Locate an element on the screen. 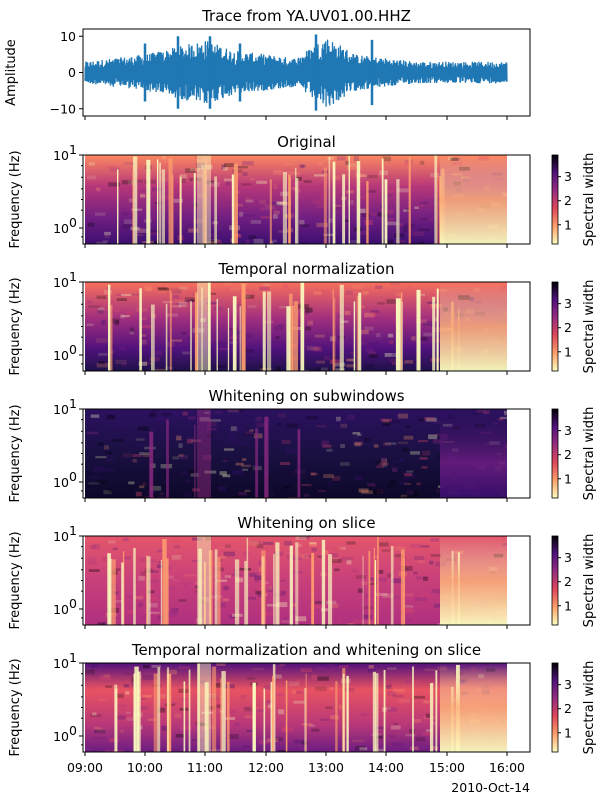 This screenshot has width=600, height=805. colorbar-tick-label: 3 is located at coordinates (568, 303).